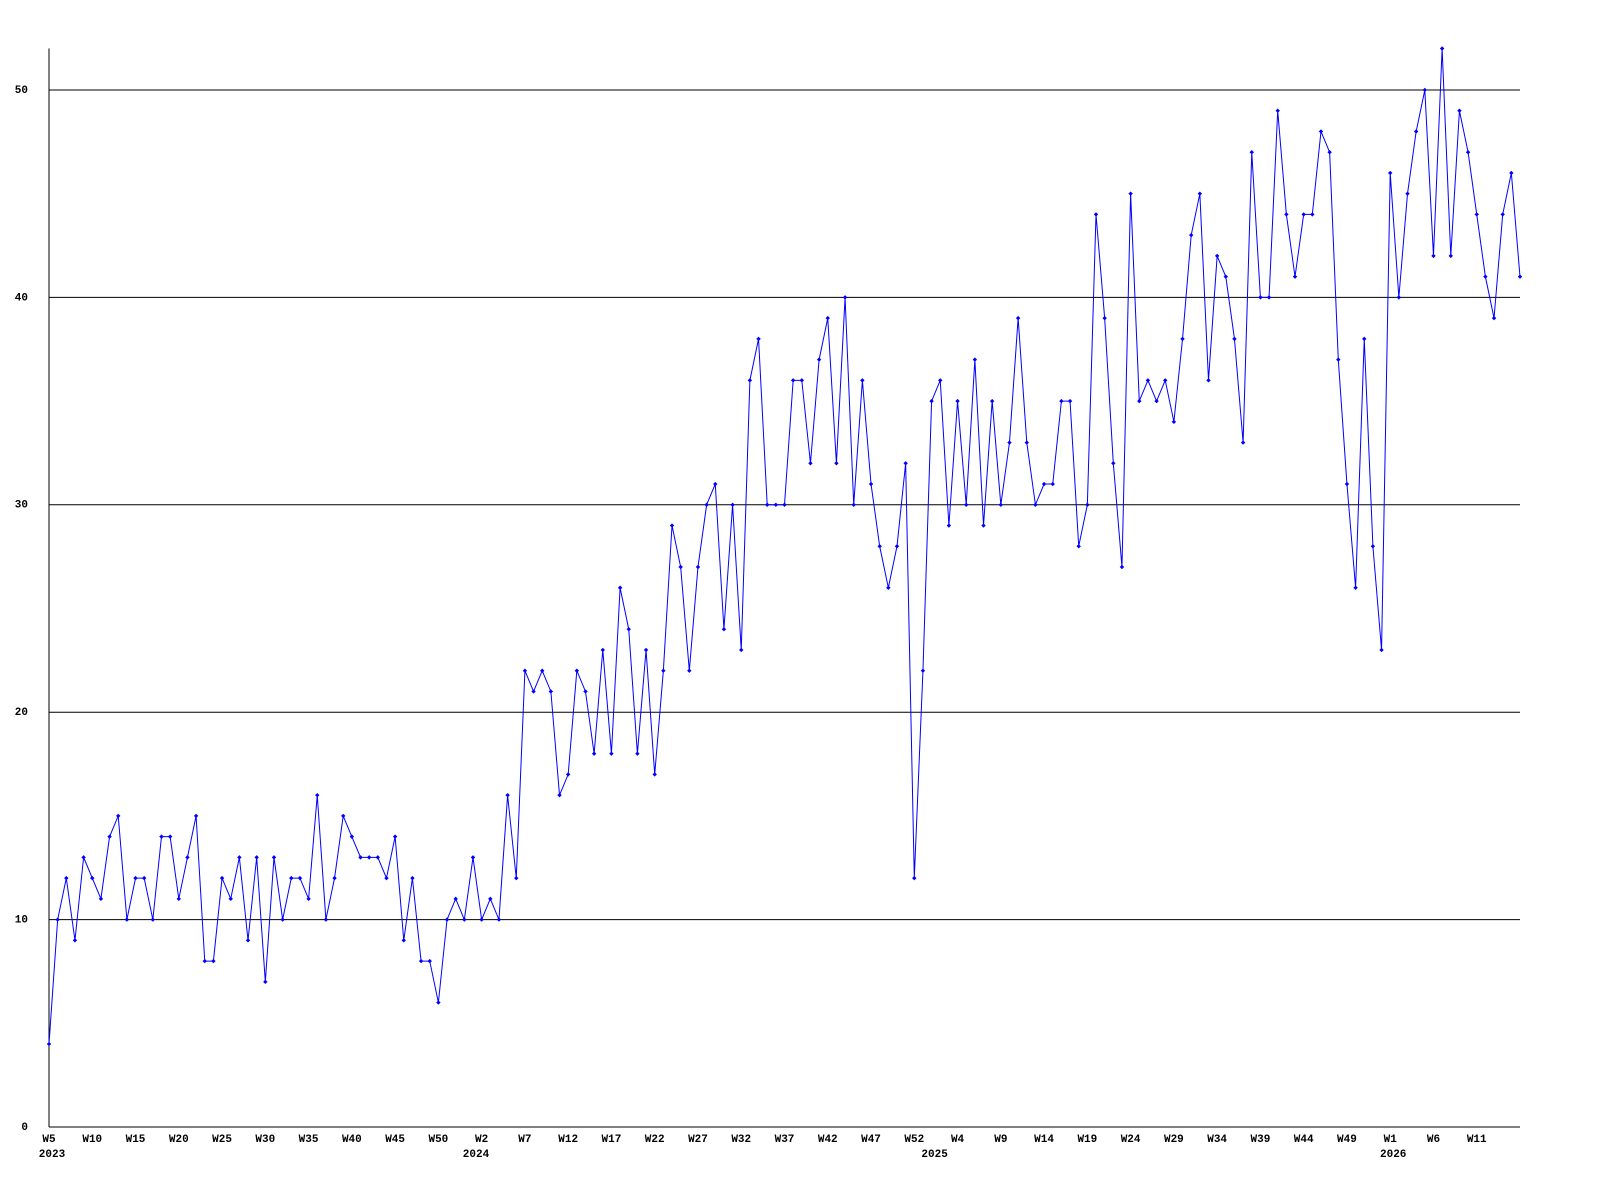  What do you see at coordinates (395, 1140) in the screenshot?
I see `x-tick-label: W45` at bounding box center [395, 1140].